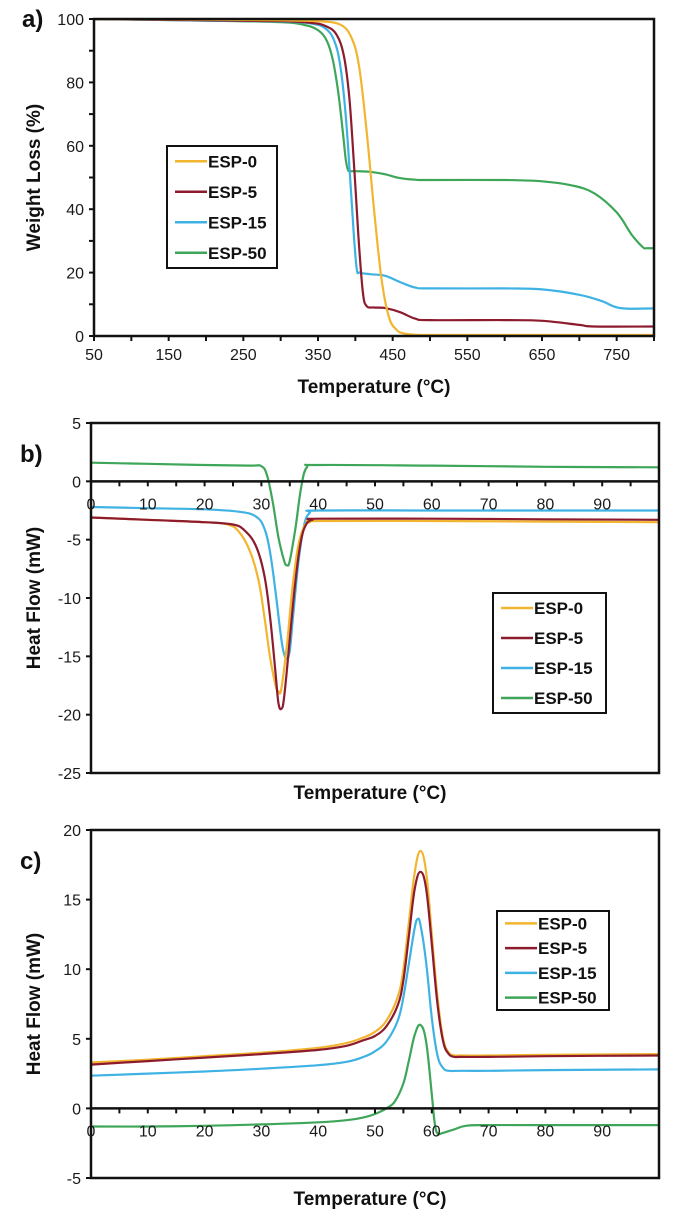  Describe the element at coordinates (34, 177) in the screenshot. I see `y-axis-title: Weight Loss (%)` at that location.